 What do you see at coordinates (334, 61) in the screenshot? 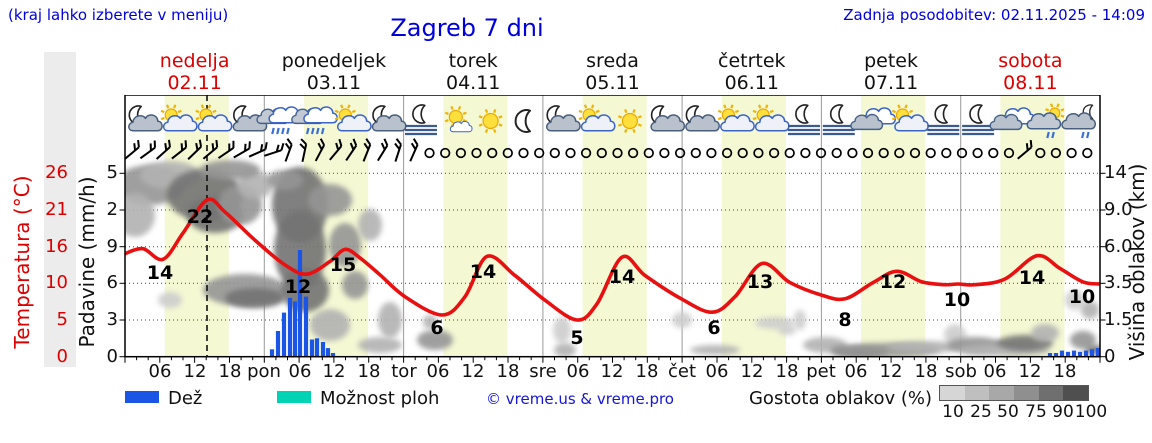
I see `day-name: ponedeljek` at bounding box center [334, 61].